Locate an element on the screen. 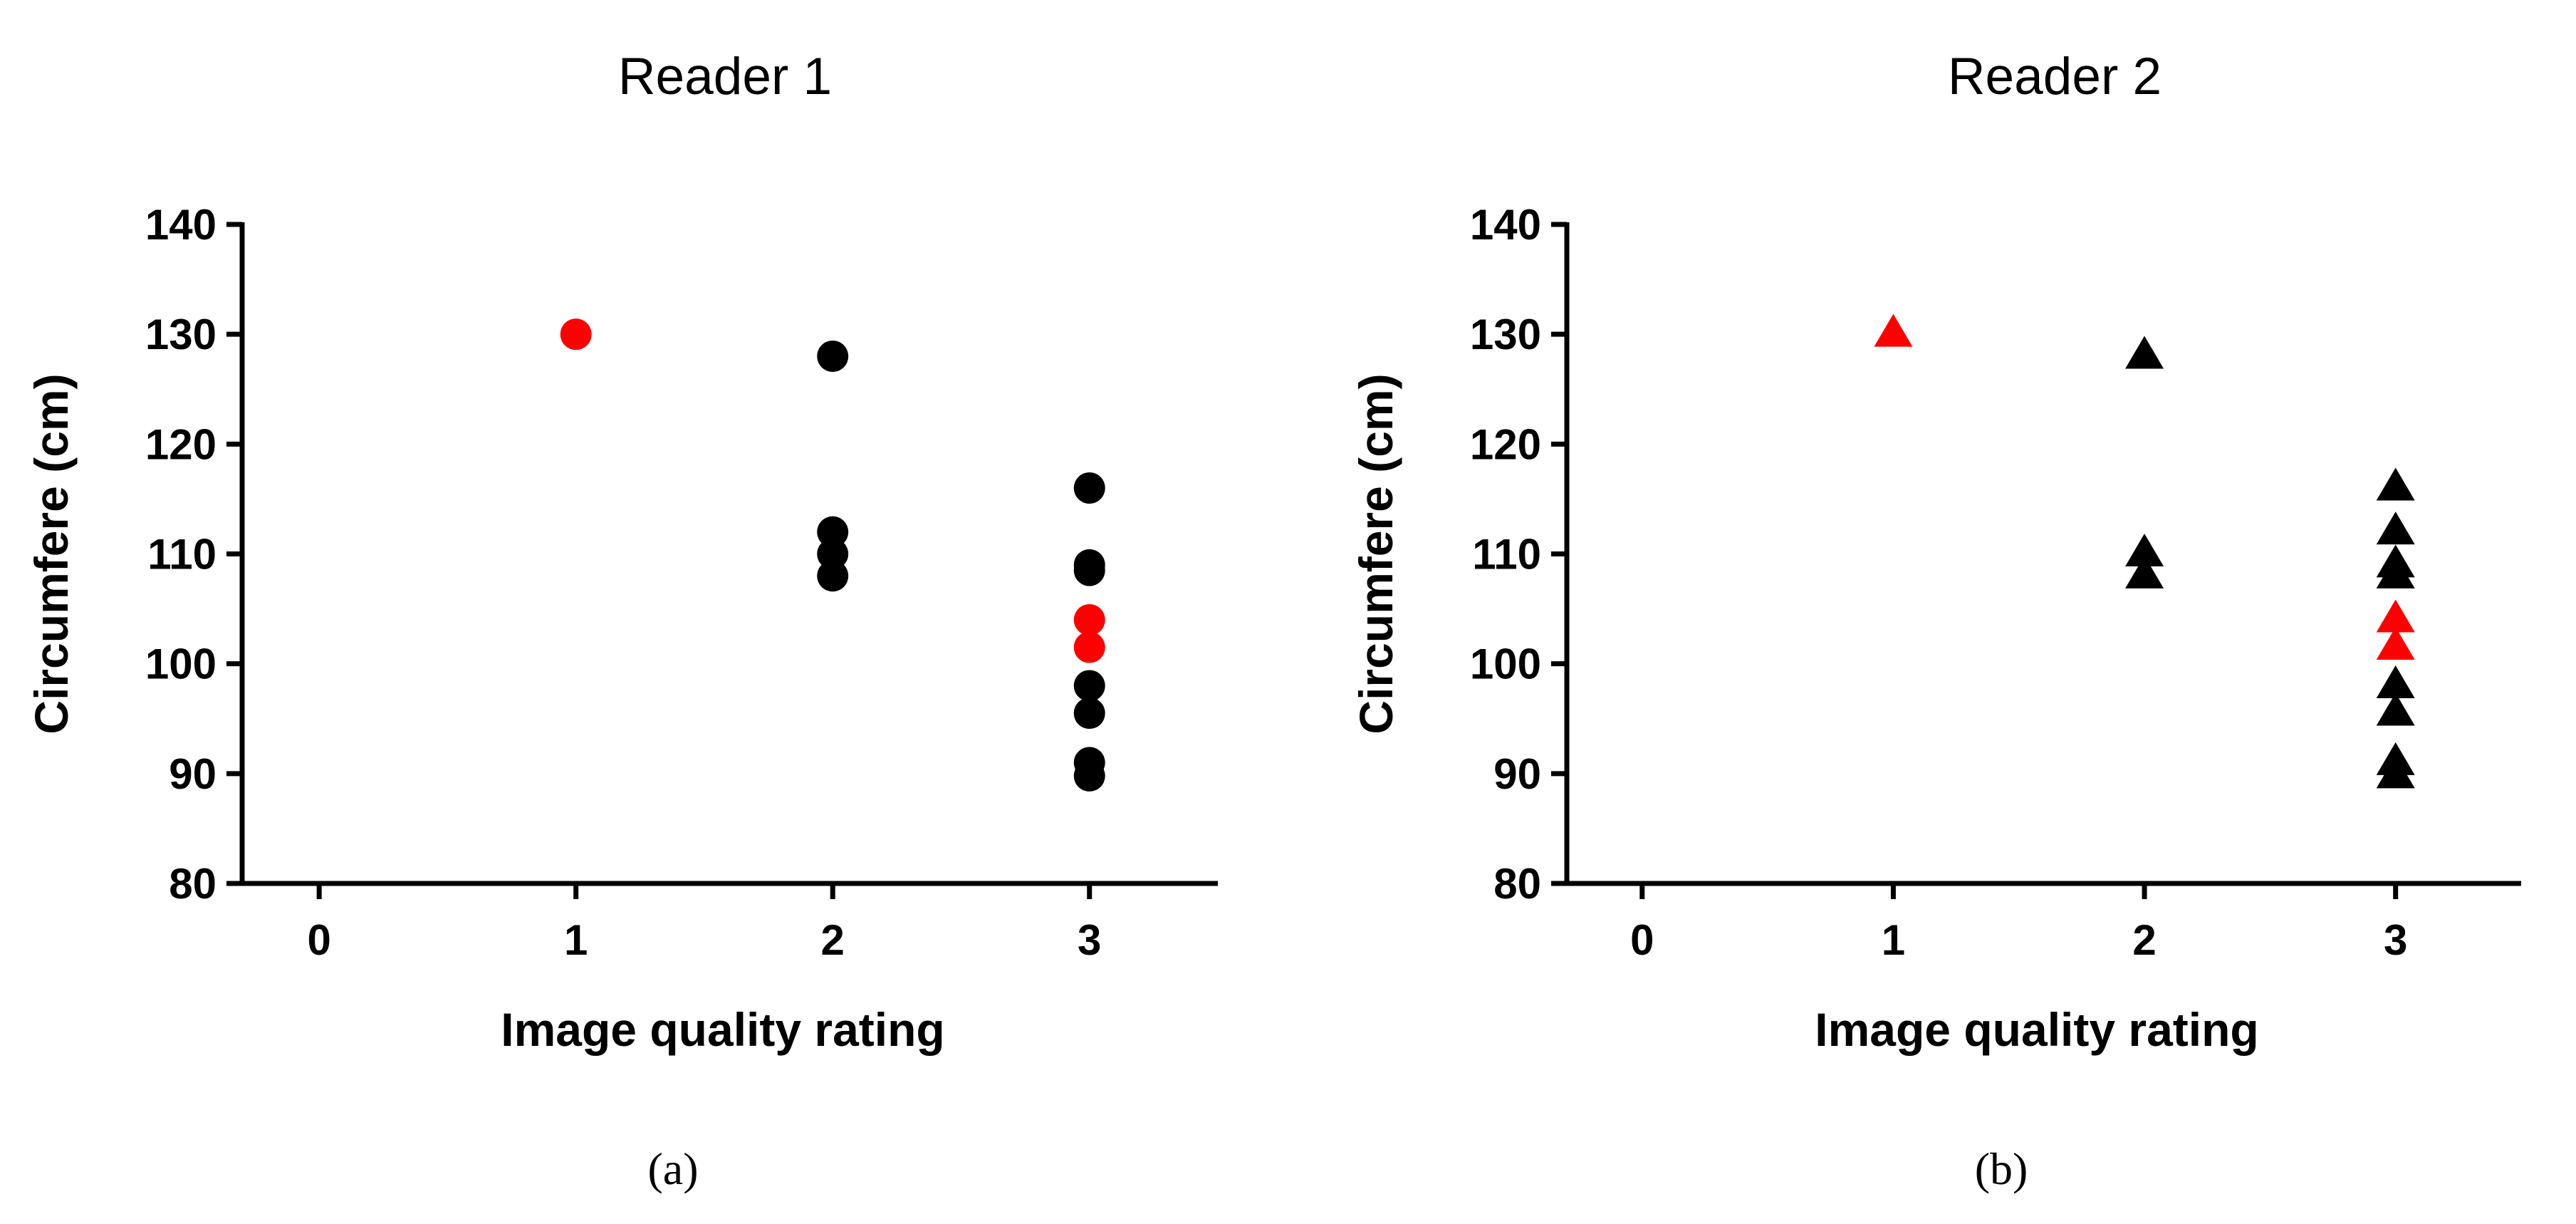 The width and height of the screenshot is (2576, 1224). panel-label: (a) is located at coordinates (672, 1168).